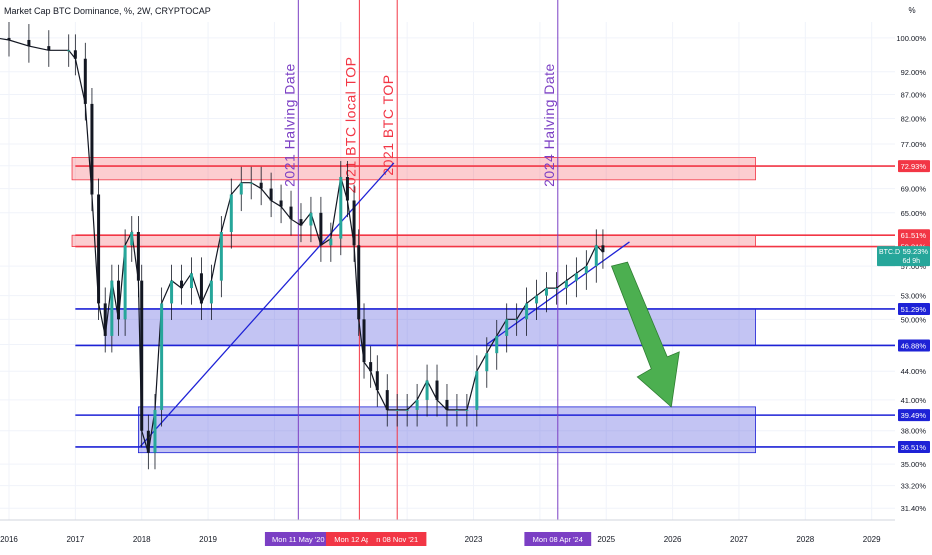  Describe the element at coordinates (9, 539) in the screenshot. I see `x-tick-label: 2016` at that location.